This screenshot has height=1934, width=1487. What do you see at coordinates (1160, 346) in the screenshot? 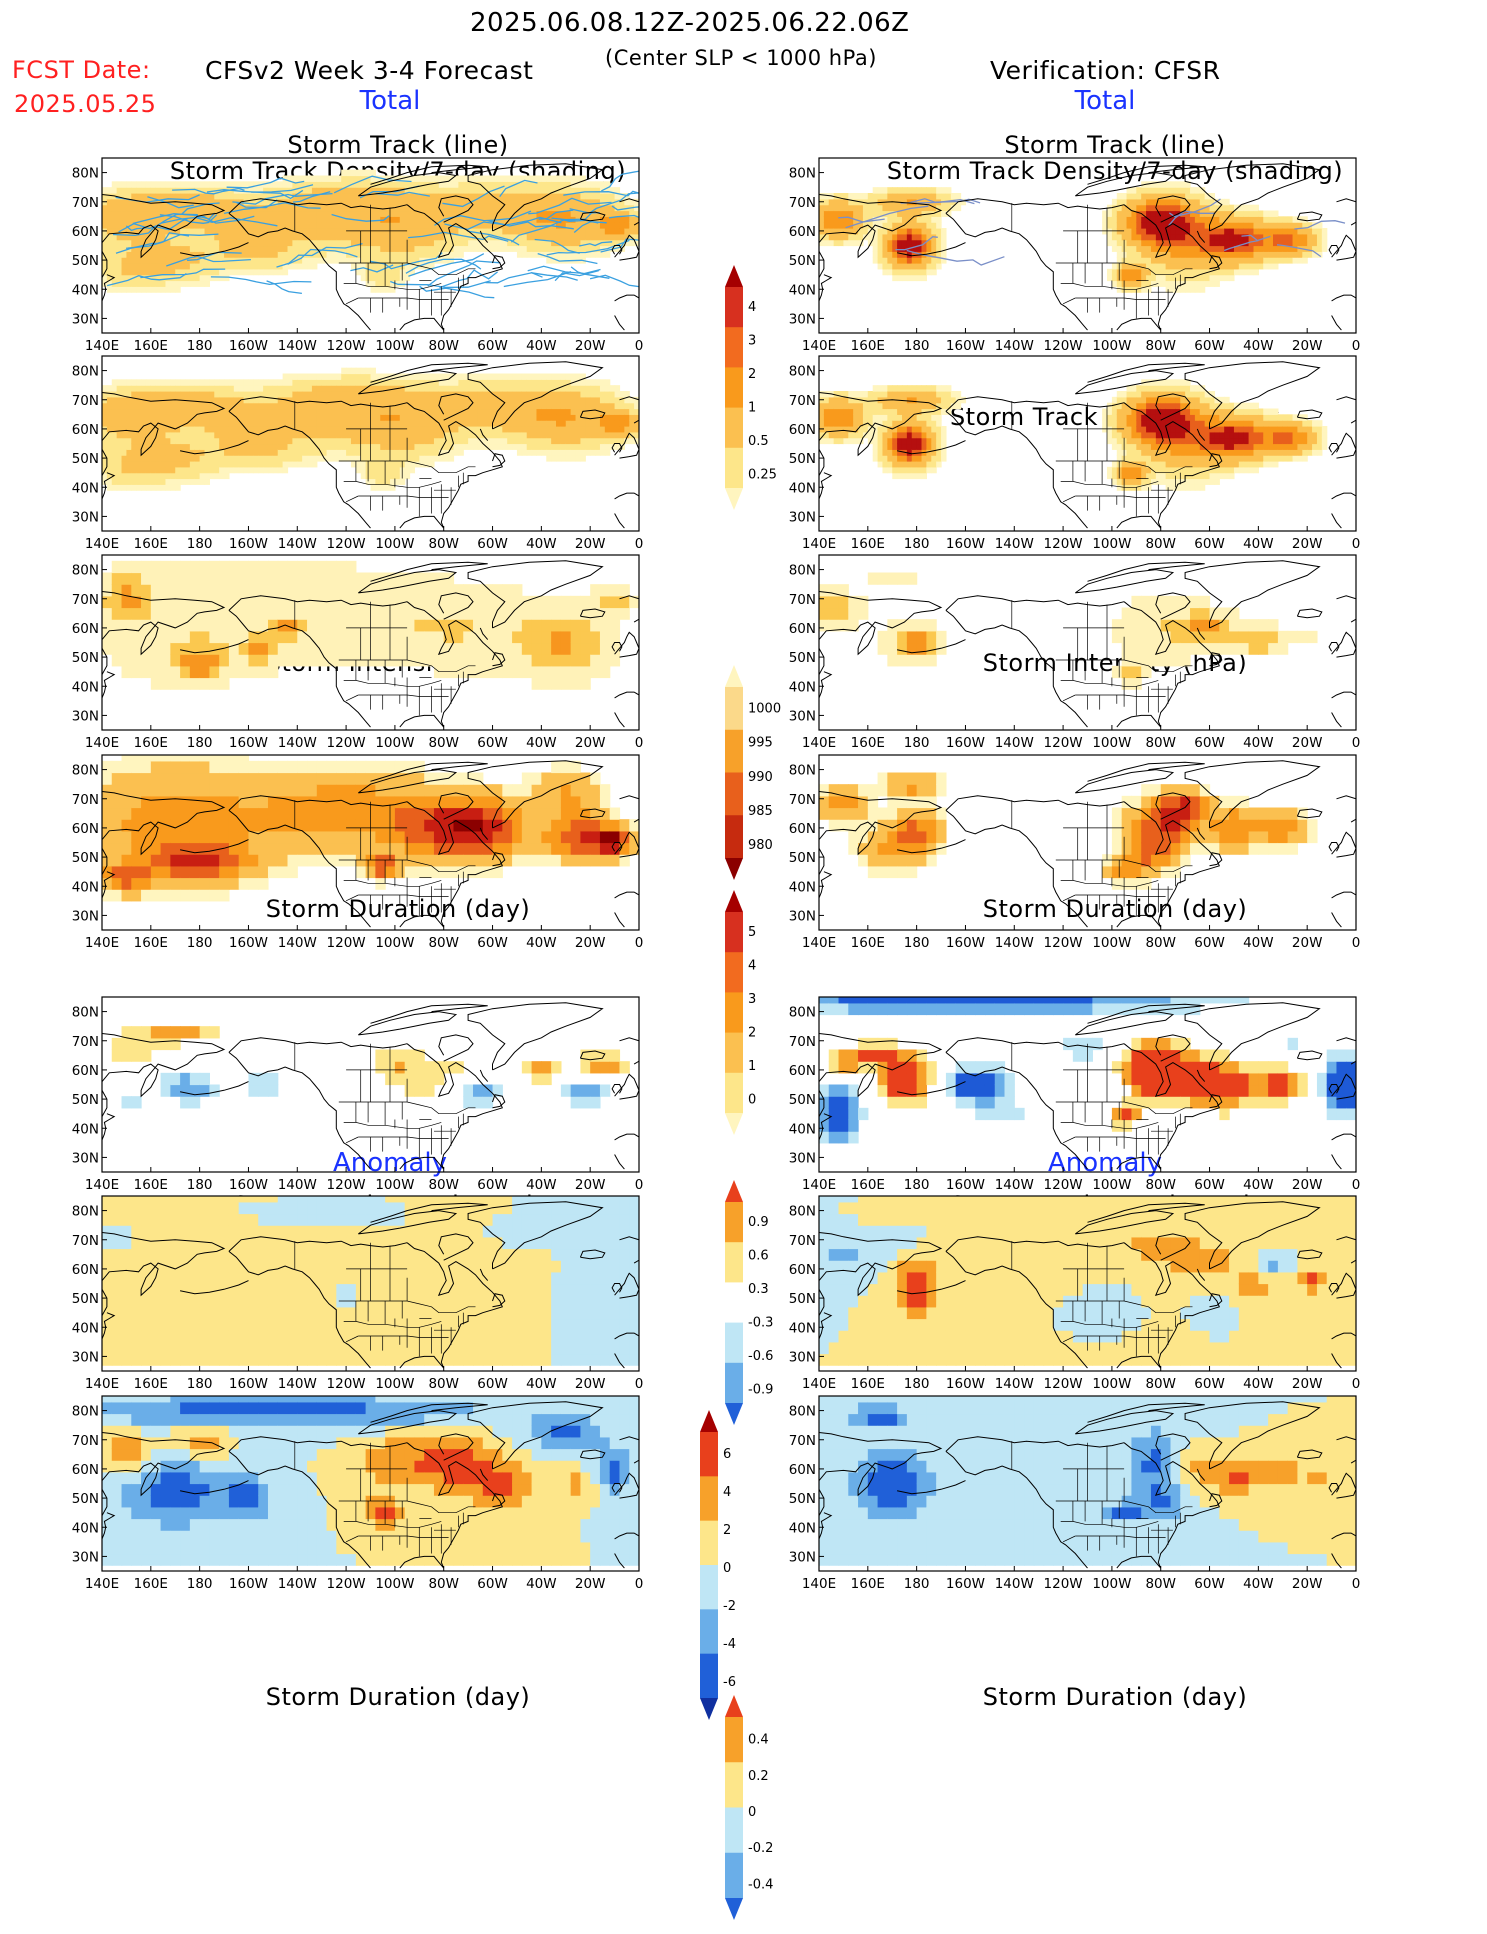
I see `lon-tick-label: 80W` at bounding box center [1160, 346].